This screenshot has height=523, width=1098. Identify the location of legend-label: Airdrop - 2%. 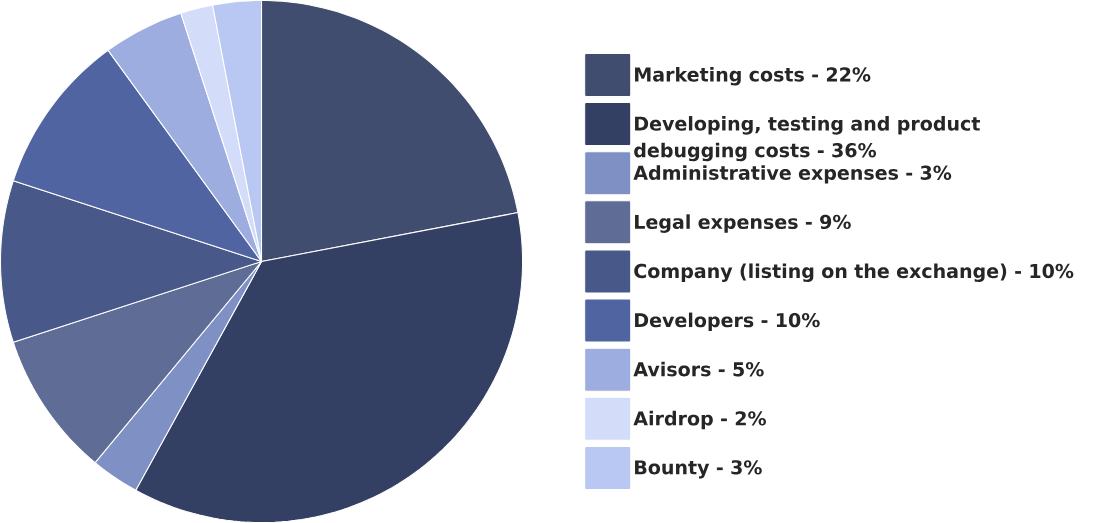
(699, 420).